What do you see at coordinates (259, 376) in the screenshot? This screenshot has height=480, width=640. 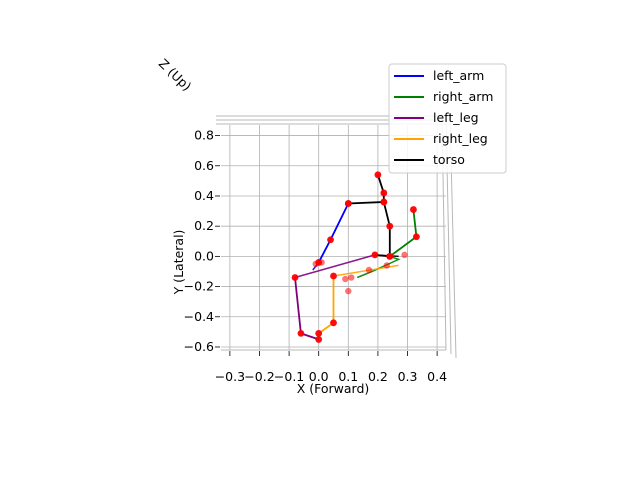 I see `x-tick-label: −0.2` at bounding box center [259, 376].